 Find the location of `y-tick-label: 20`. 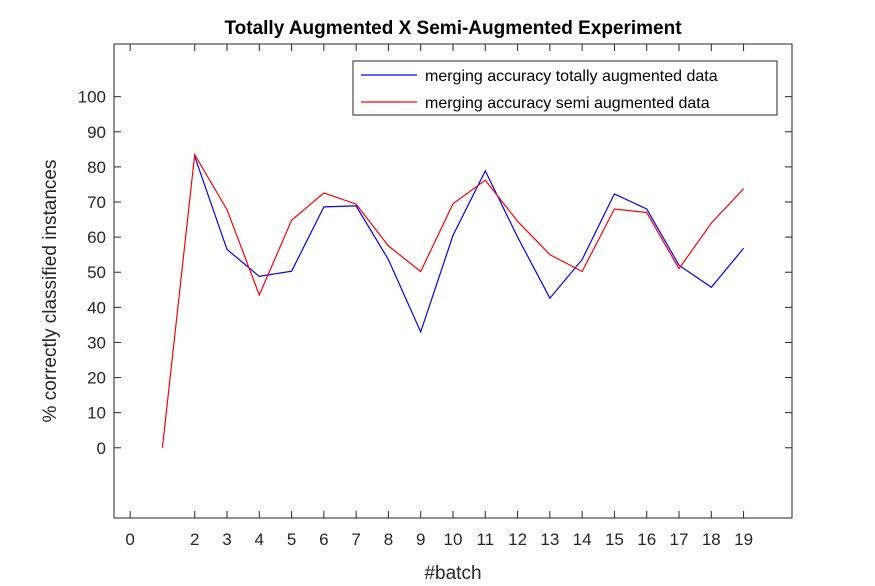

y-tick-label: 20 is located at coordinates (96, 378).